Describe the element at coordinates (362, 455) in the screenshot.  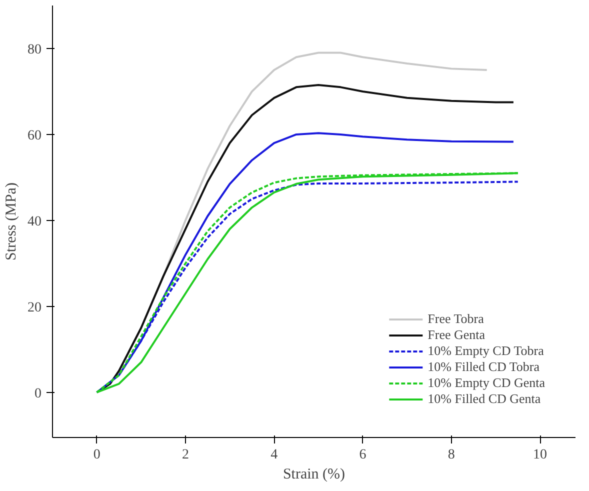
I see `x-tick-label: 6` at that location.